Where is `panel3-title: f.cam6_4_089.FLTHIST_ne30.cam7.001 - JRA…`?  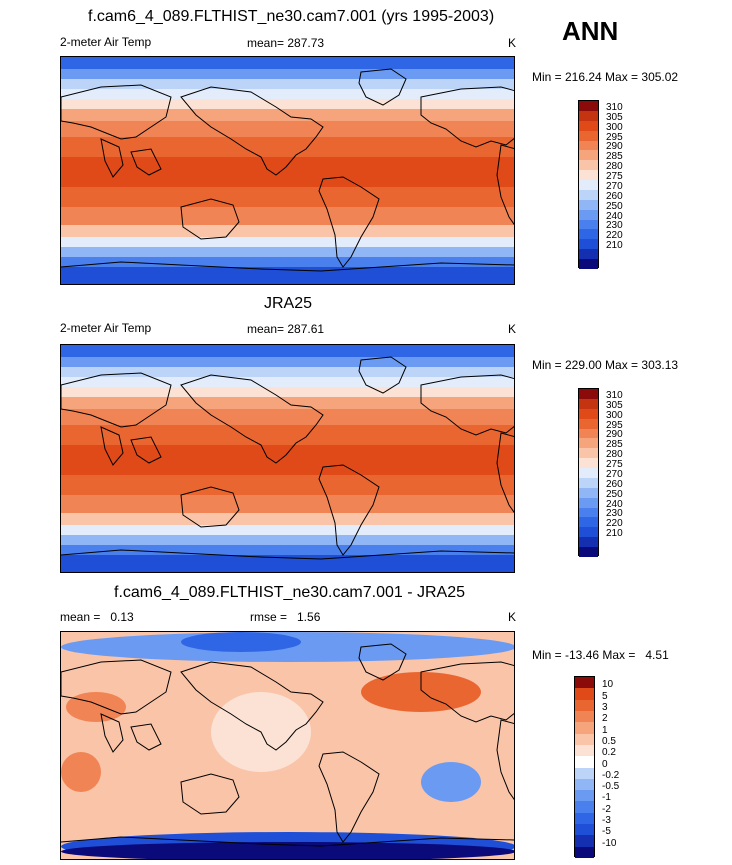
panel3-title: f.cam6_4_089.FLTHIST_ne30.cam7.001 - JRA… is located at coordinates (289, 592).